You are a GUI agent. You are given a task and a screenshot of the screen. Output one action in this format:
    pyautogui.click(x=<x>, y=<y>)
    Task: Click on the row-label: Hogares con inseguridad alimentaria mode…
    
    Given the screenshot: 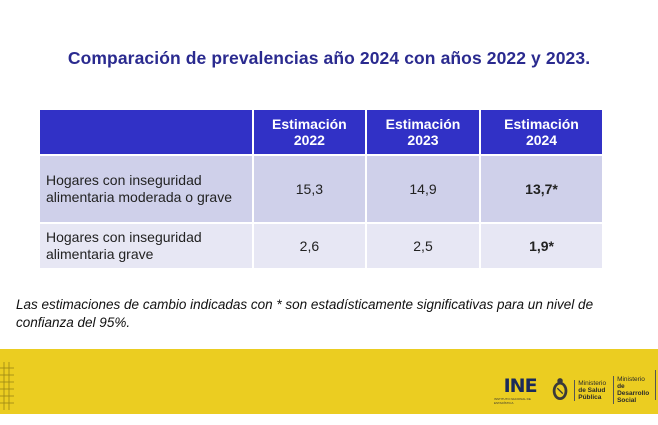 What is the action you would take?
    pyautogui.click(x=146, y=189)
    